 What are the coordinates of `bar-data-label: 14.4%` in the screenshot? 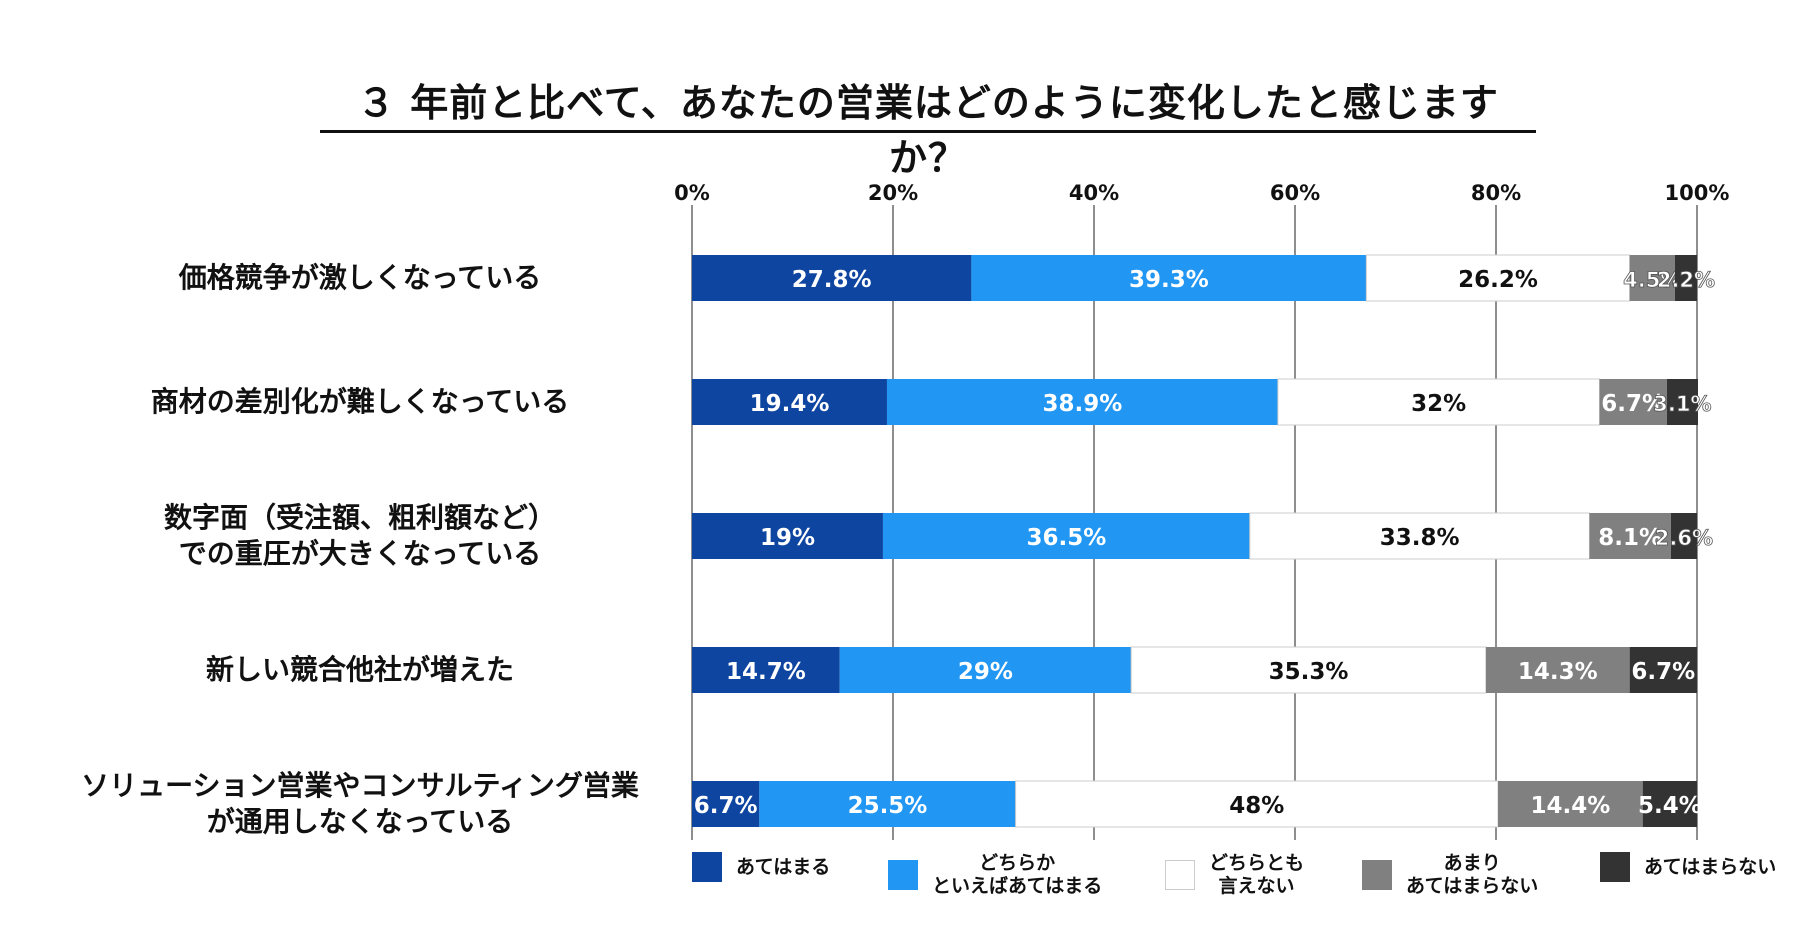 It's located at (1570, 806).